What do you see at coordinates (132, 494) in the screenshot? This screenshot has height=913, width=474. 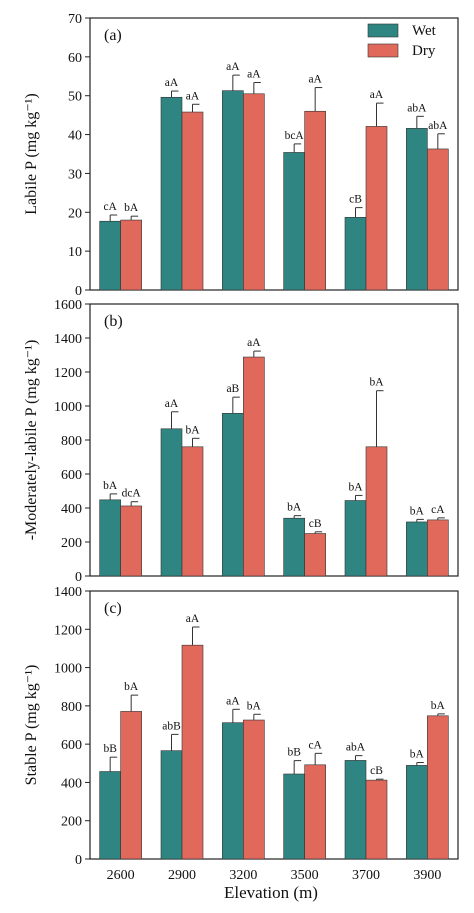 I see `significance-label: dcA` at bounding box center [132, 494].